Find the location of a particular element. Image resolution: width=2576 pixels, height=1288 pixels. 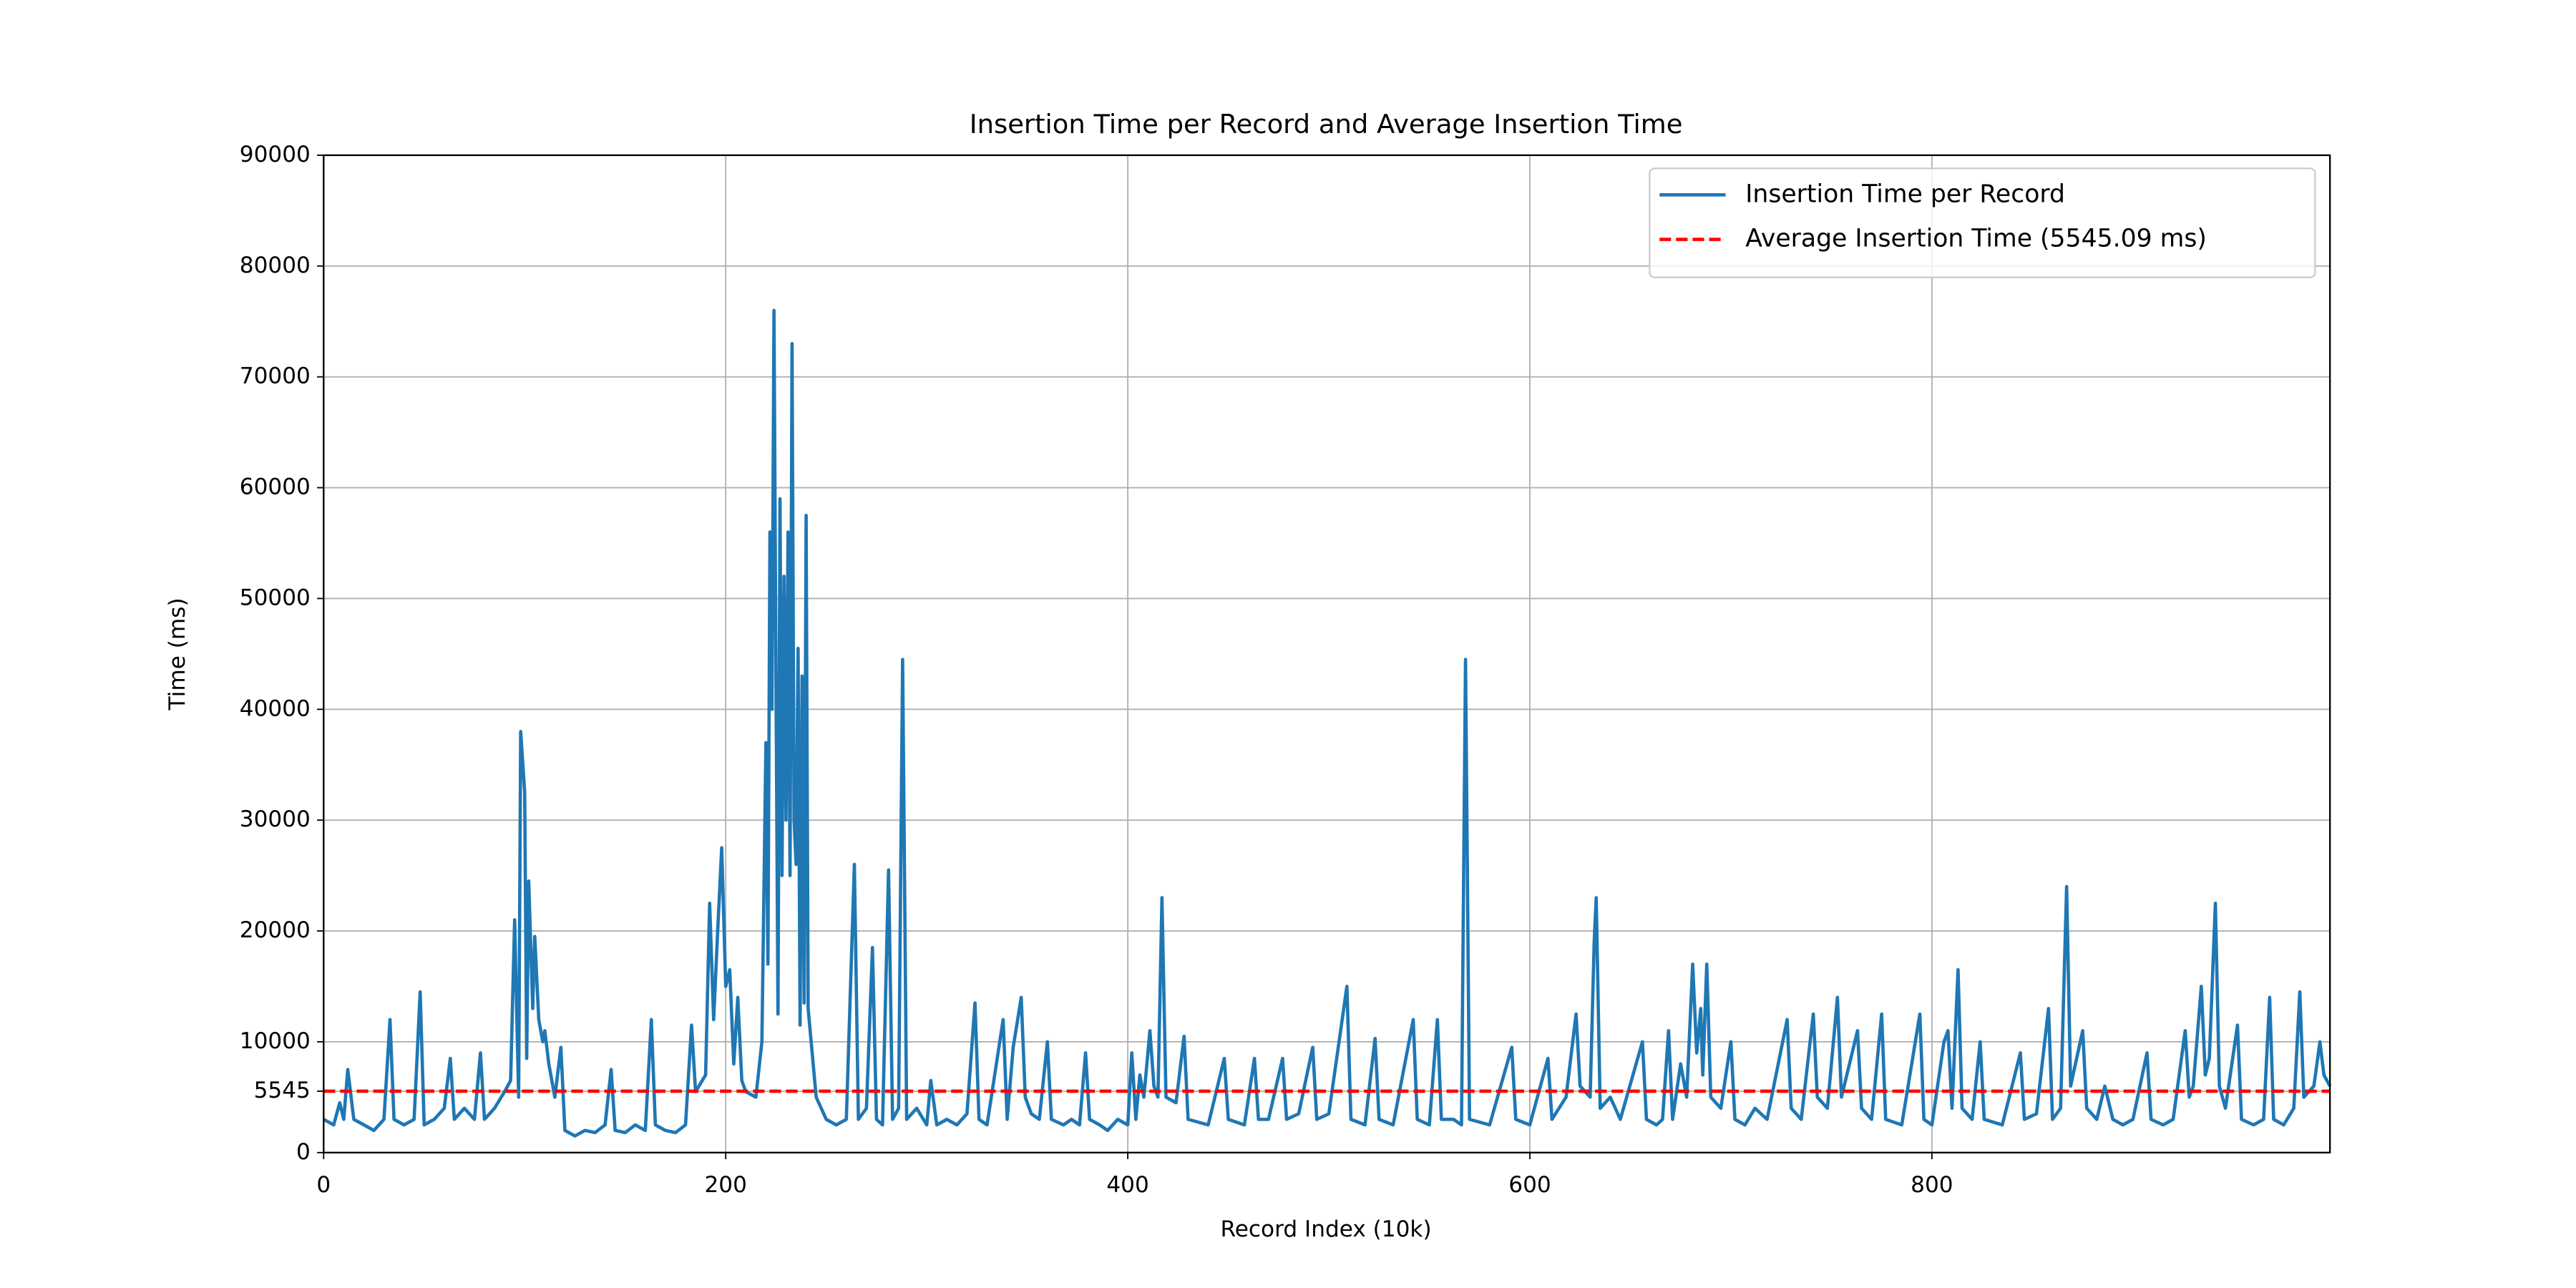

x-tick-label: 400 is located at coordinates (1127, 1185).